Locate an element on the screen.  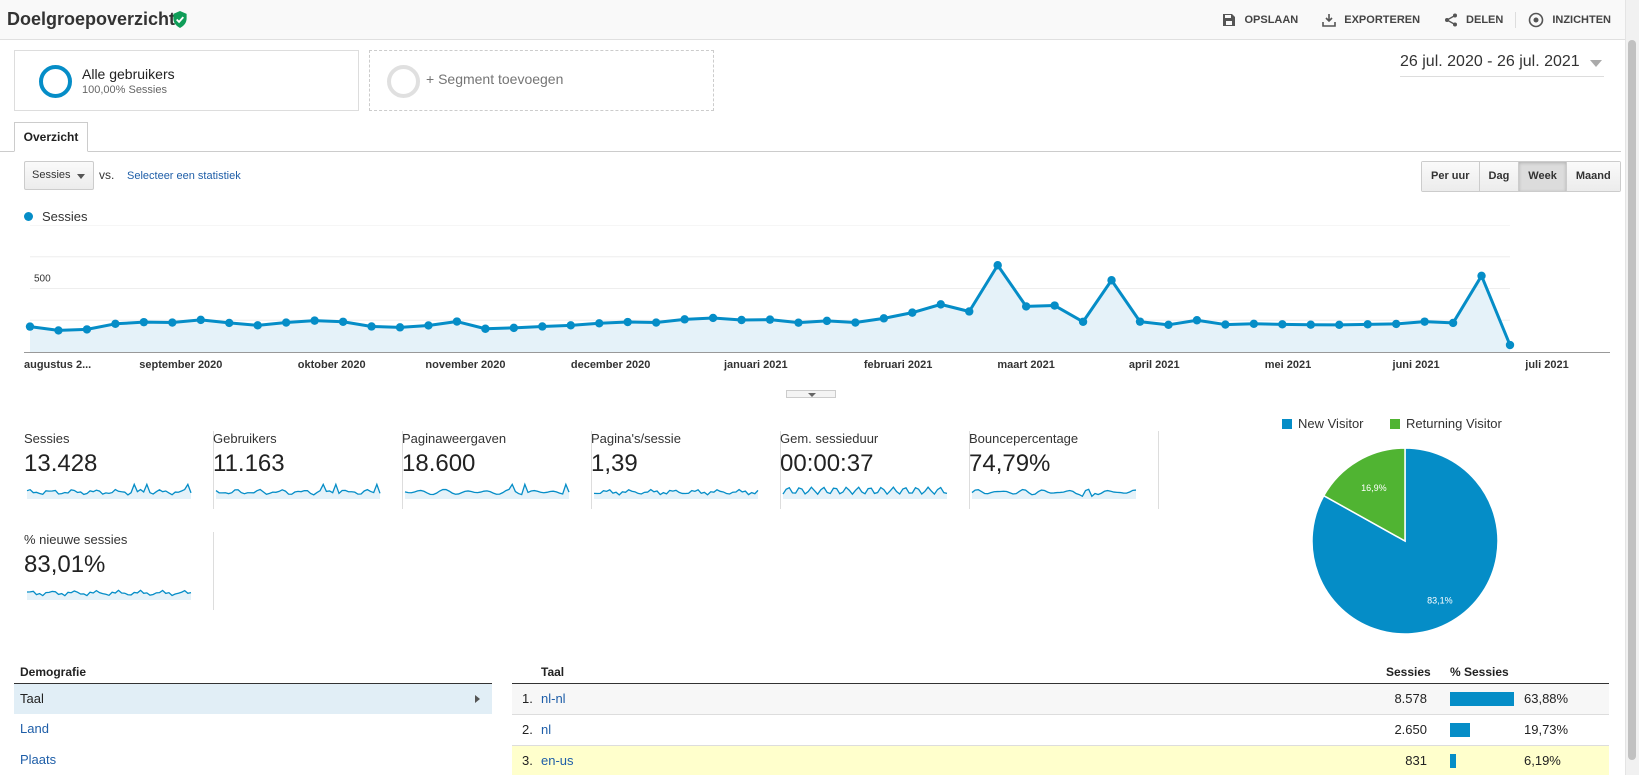
share-bar is located at coordinates (1460, 730).